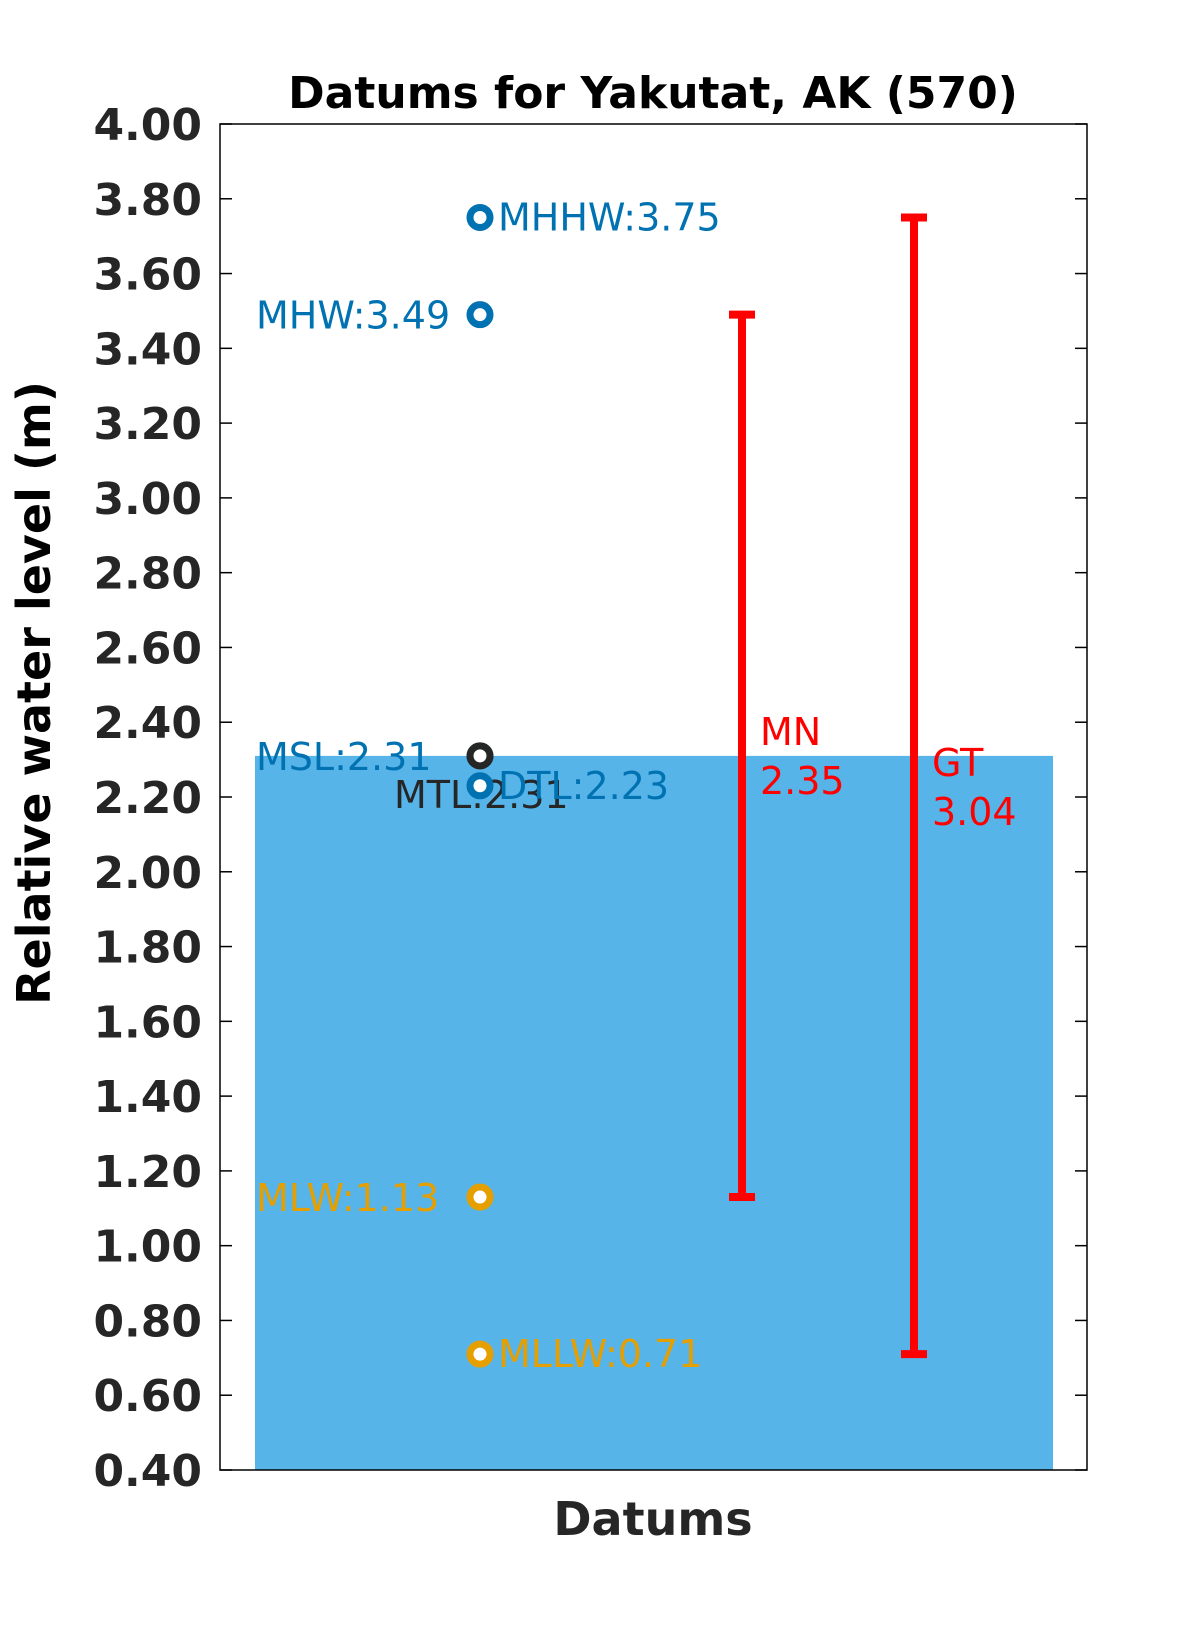  What do you see at coordinates (147, 1097) in the screenshot?
I see `y-tick-label: 1.40` at bounding box center [147, 1097].